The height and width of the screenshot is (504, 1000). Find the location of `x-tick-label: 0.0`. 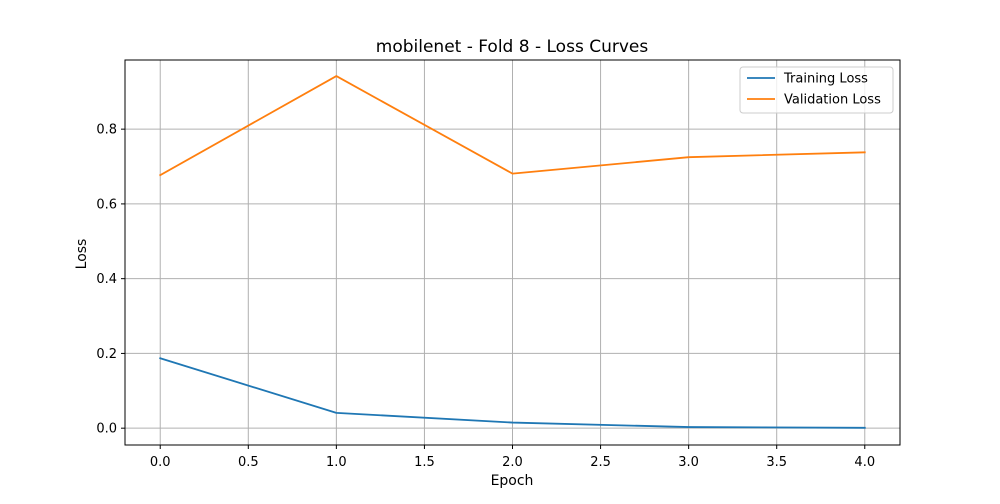

x-tick-label: 0.0 is located at coordinates (160, 462).